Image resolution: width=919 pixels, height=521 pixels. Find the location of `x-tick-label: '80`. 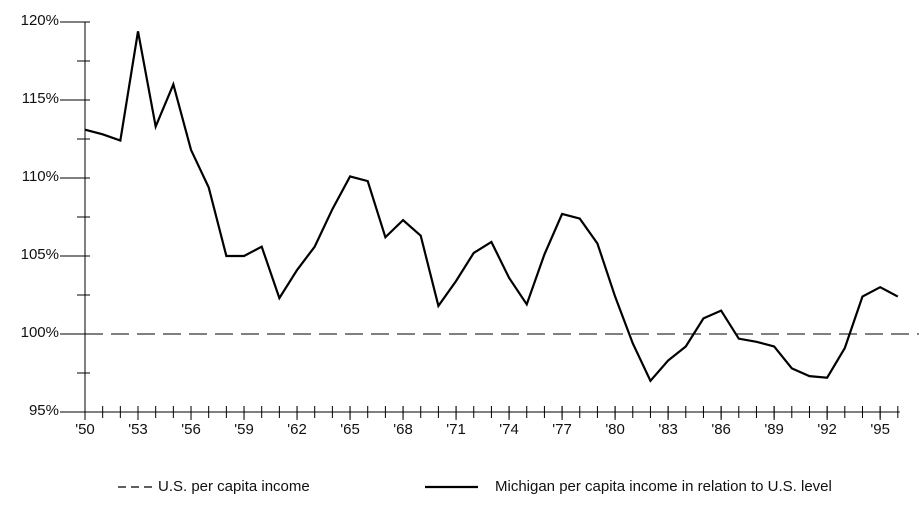

x-tick-label: '80 is located at coordinates (615, 429).